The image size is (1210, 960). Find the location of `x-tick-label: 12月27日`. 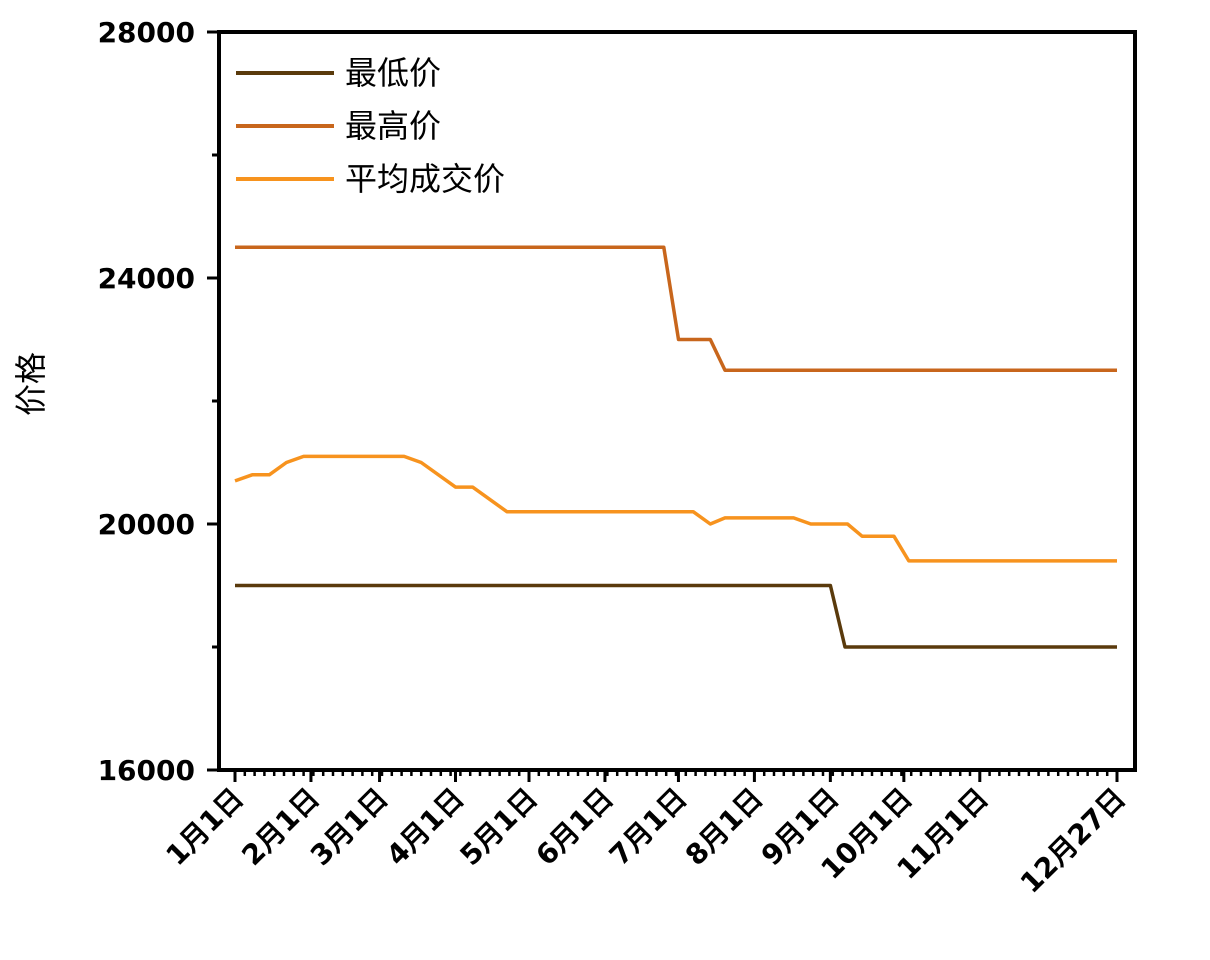

x-tick-label: 12月27日 is located at coordinates (1073, 841).